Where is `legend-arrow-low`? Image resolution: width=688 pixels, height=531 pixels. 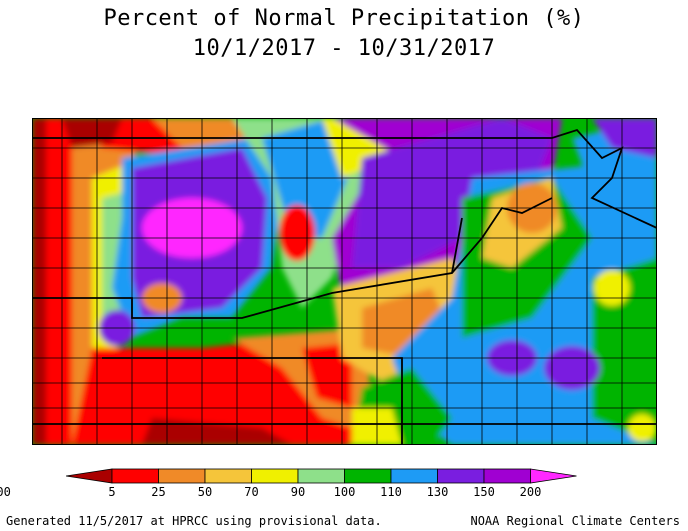
legend-arrow-low is located at coordinates (89, 476).